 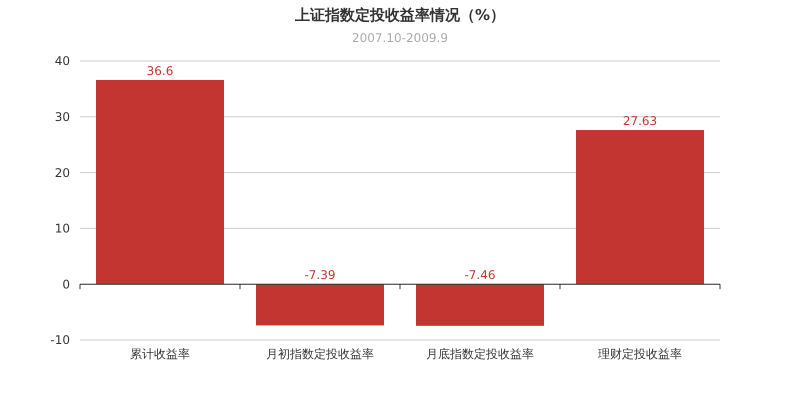 What do you see at coordinates (62, 229) in the screenshot?
I see `y-tick-label: 10` at bounding box center [62, 229].